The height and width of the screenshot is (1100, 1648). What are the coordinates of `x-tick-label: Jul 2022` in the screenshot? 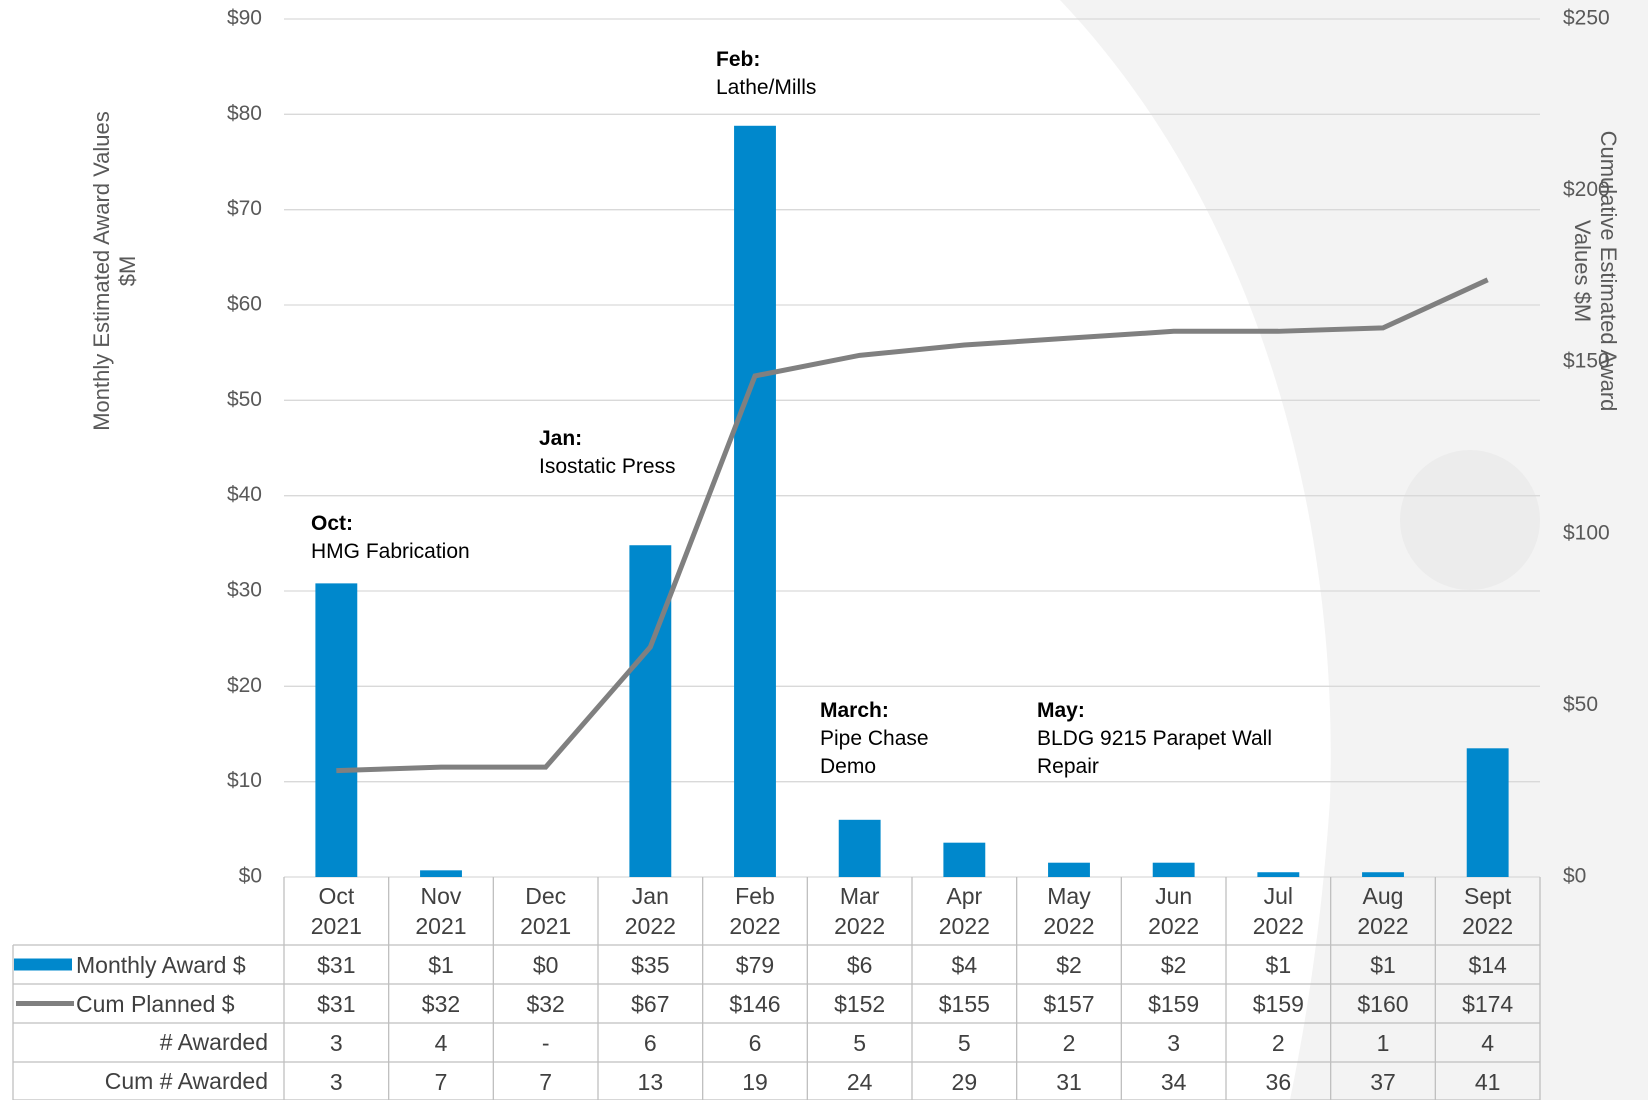 It's located at (1278, 911).